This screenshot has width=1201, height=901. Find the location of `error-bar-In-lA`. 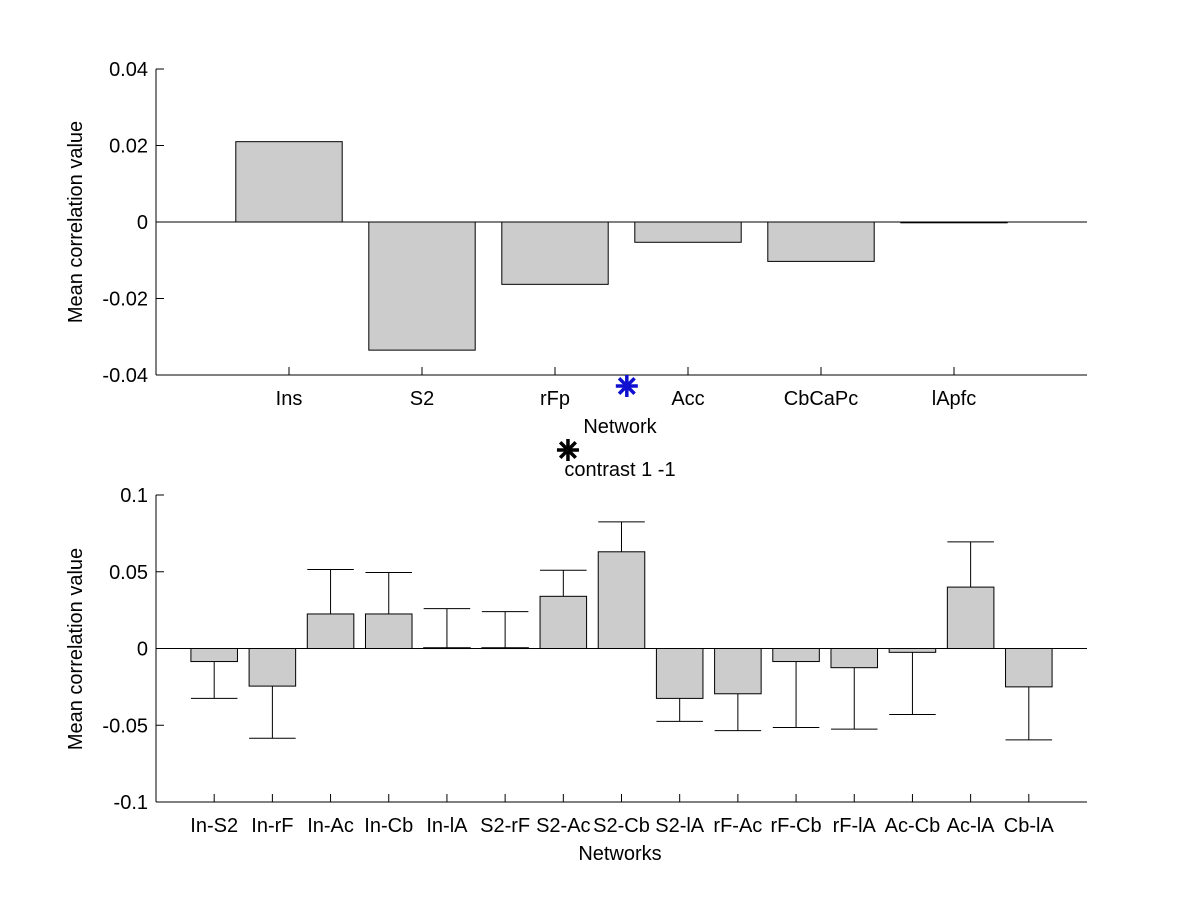

error-bar-In-lA is located at coordinates (447, 628).